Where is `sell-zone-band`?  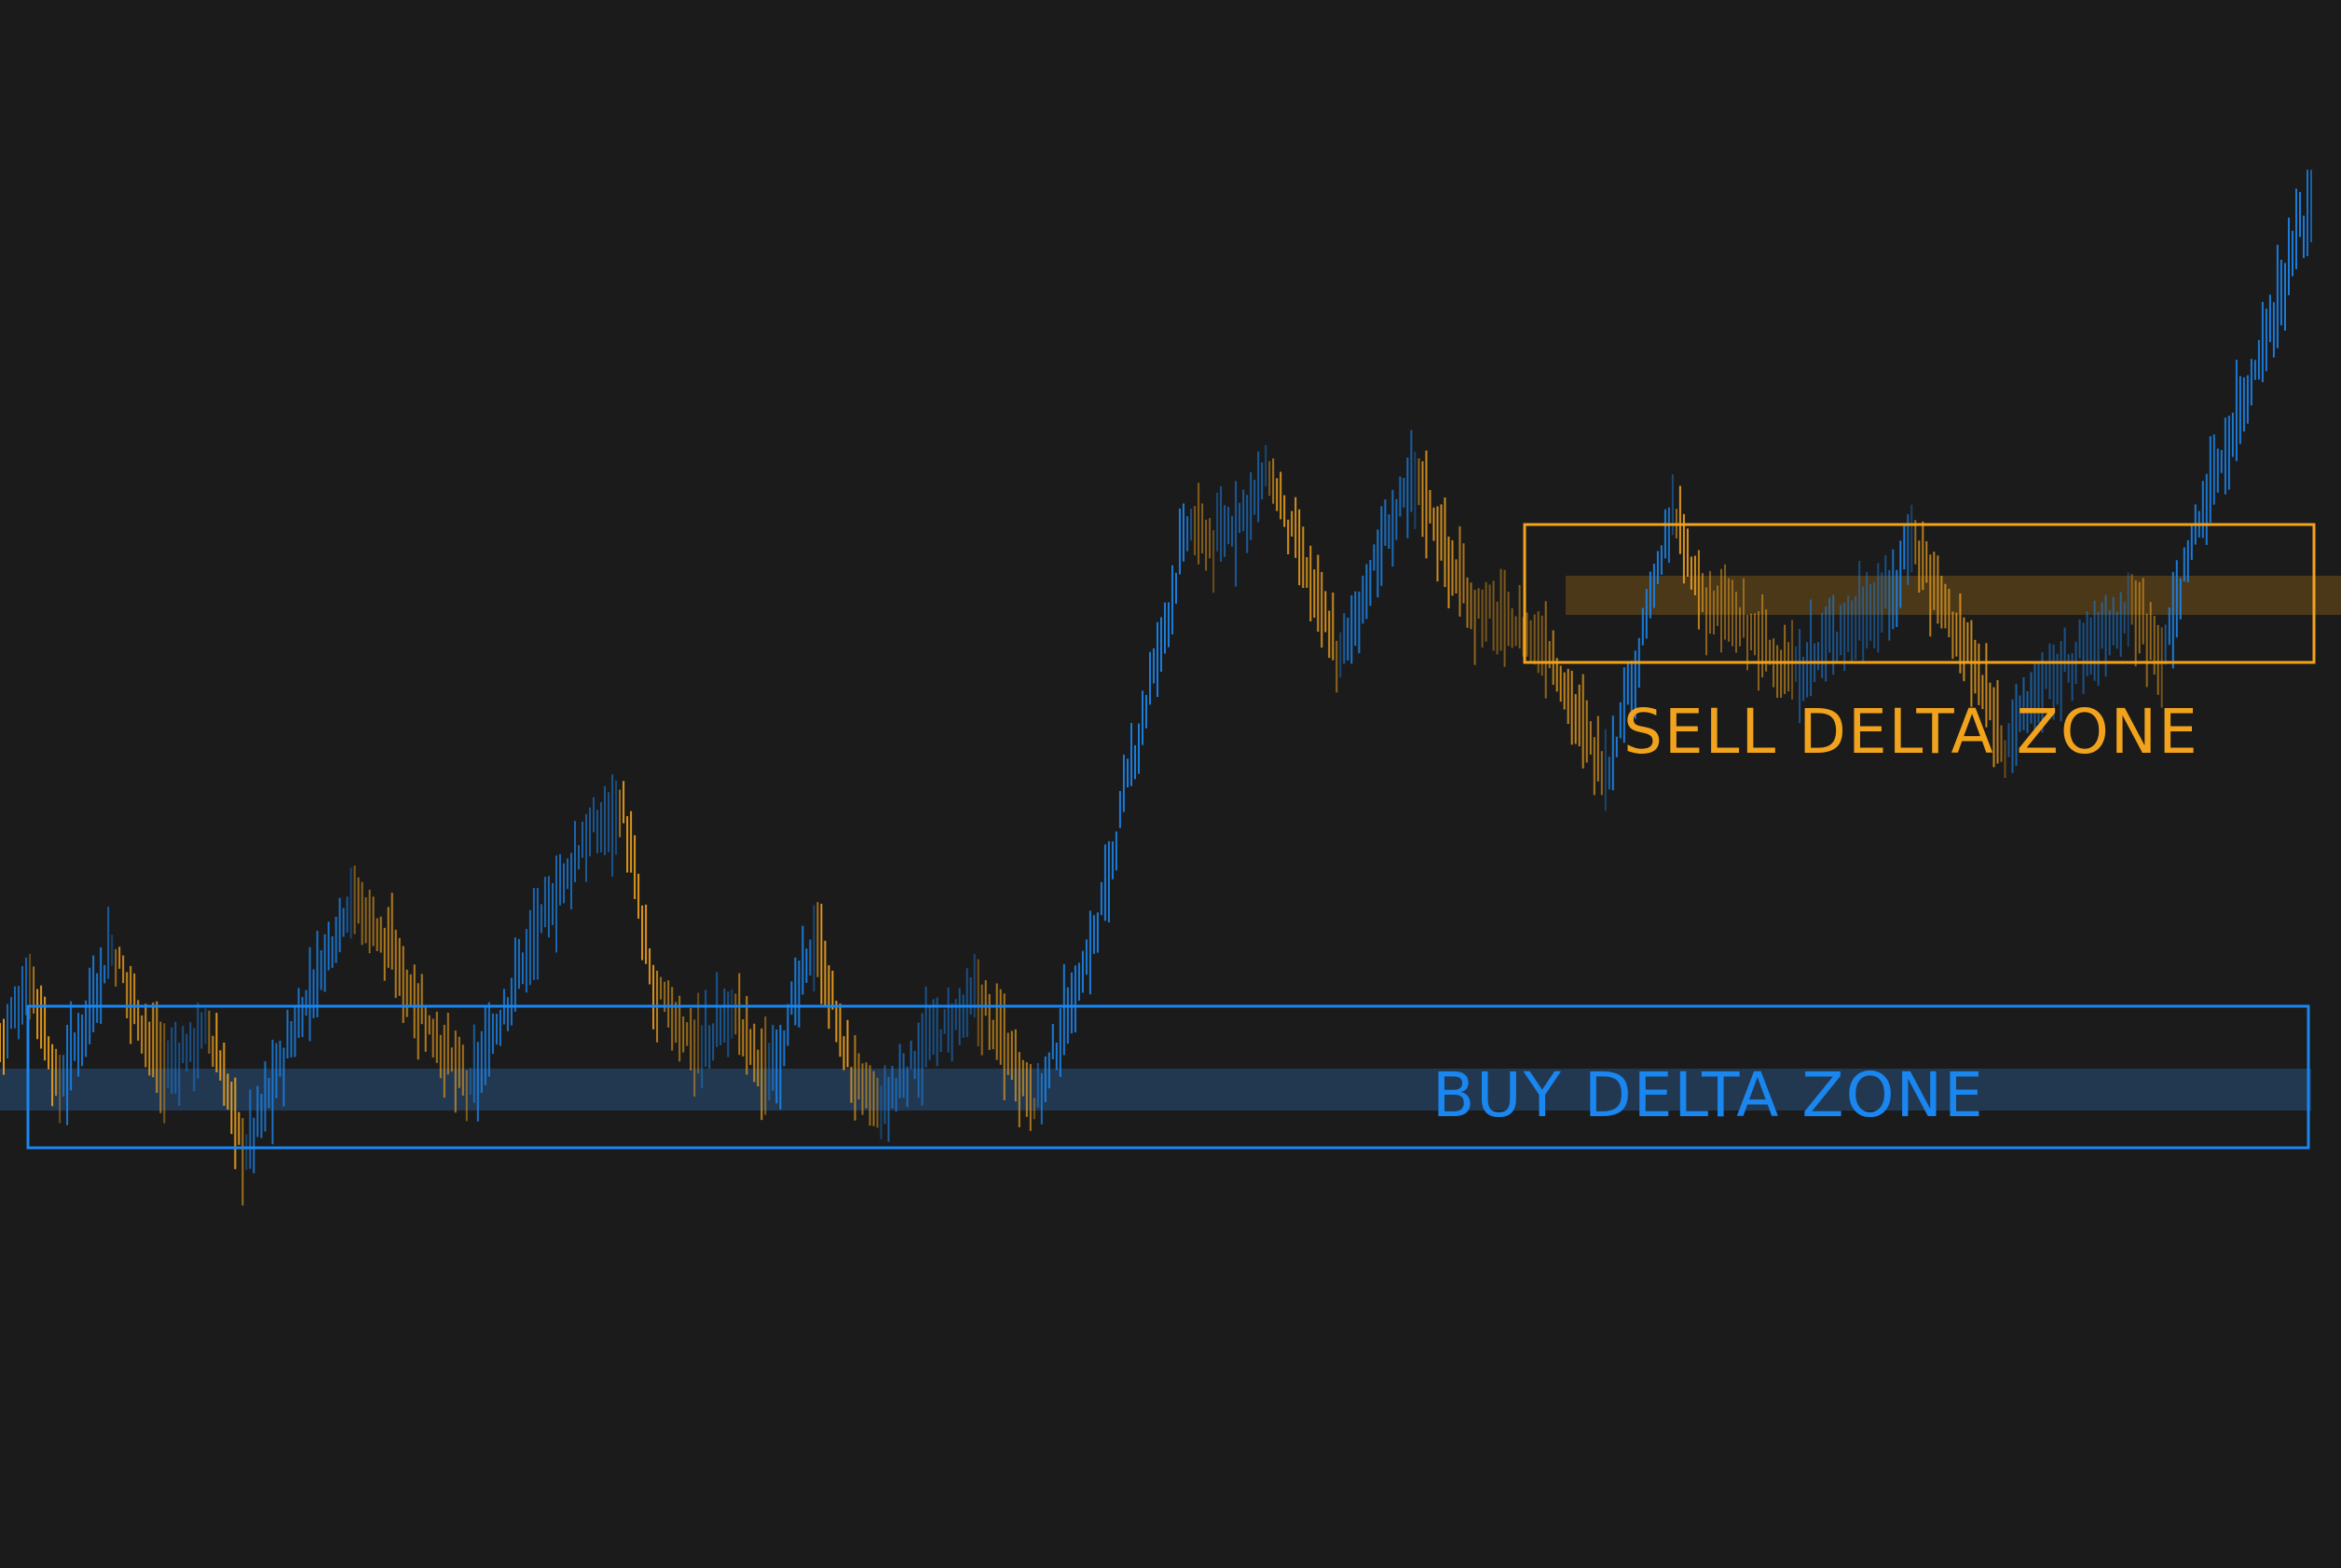 sell-zone-band is located at coordinates (1953, 595).